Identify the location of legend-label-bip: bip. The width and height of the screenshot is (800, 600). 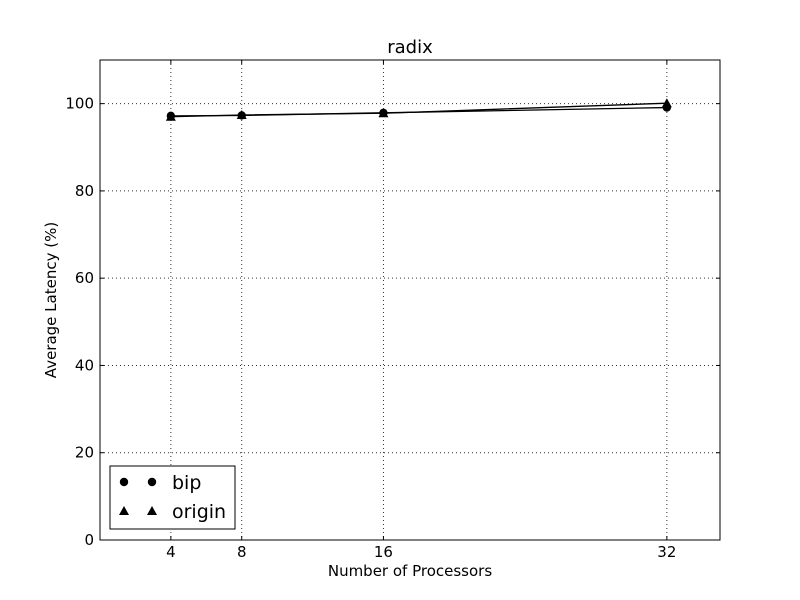
(186, 483).